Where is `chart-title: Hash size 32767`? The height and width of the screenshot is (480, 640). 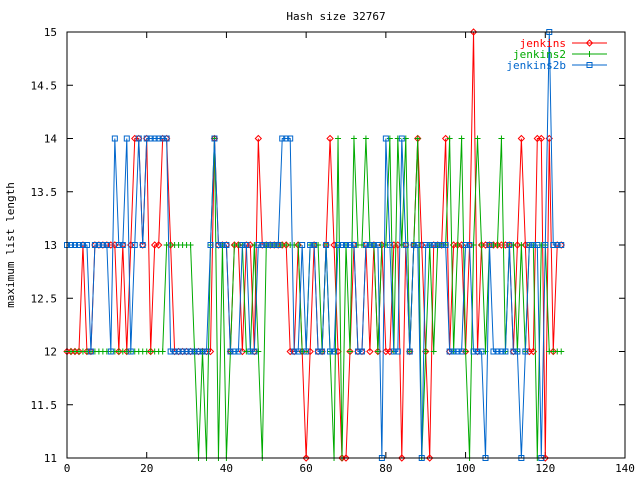
chart-title: Hash size 32767 is located at coordinates (335, 16).